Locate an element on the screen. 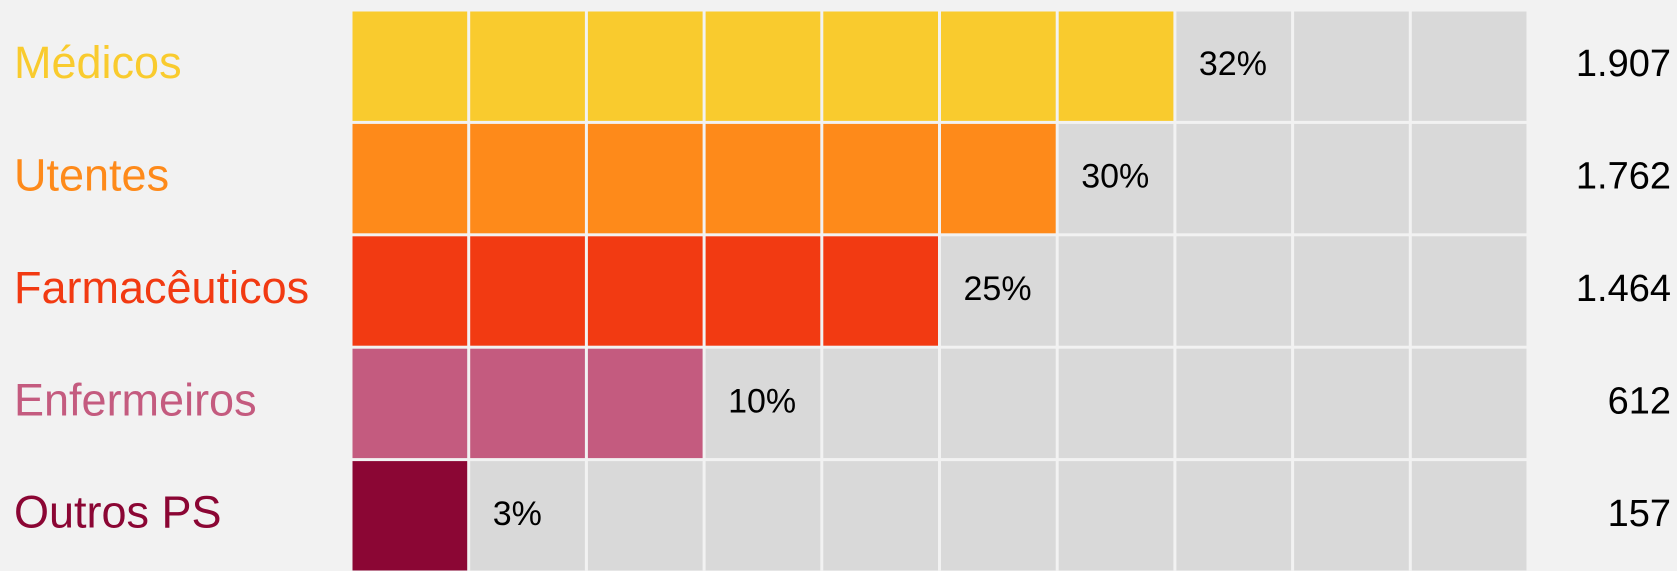 This screenshot has width=1677, height=571. category-label: Farmacêuticos is located at coordinates (161, 287).